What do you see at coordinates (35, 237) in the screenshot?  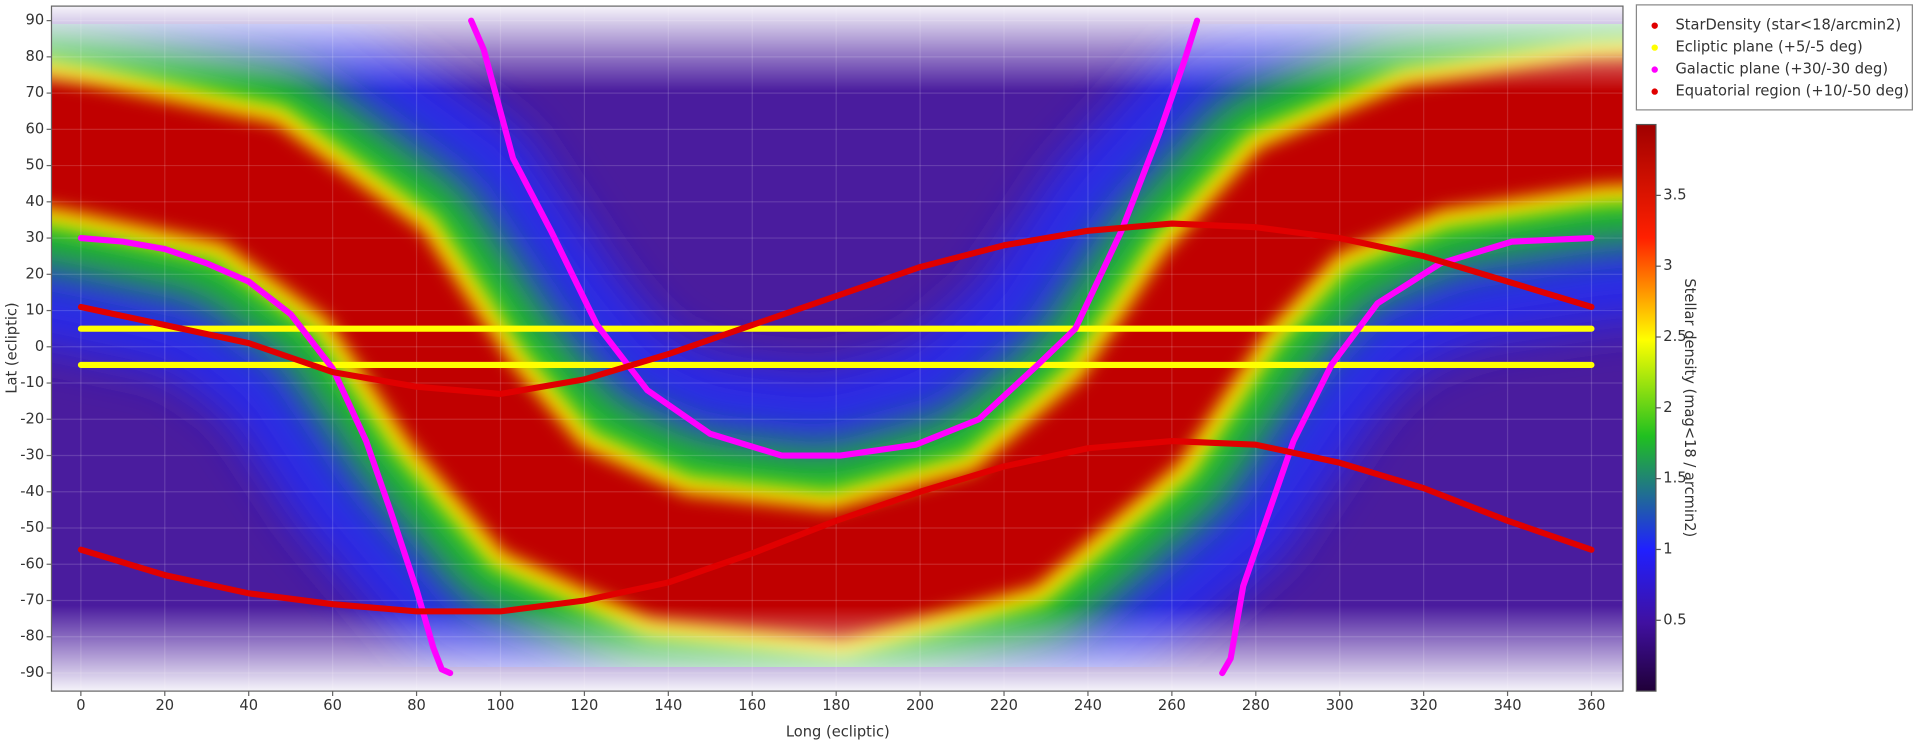 I see `y-tick-label: 30` at bounding box center [35, 237].